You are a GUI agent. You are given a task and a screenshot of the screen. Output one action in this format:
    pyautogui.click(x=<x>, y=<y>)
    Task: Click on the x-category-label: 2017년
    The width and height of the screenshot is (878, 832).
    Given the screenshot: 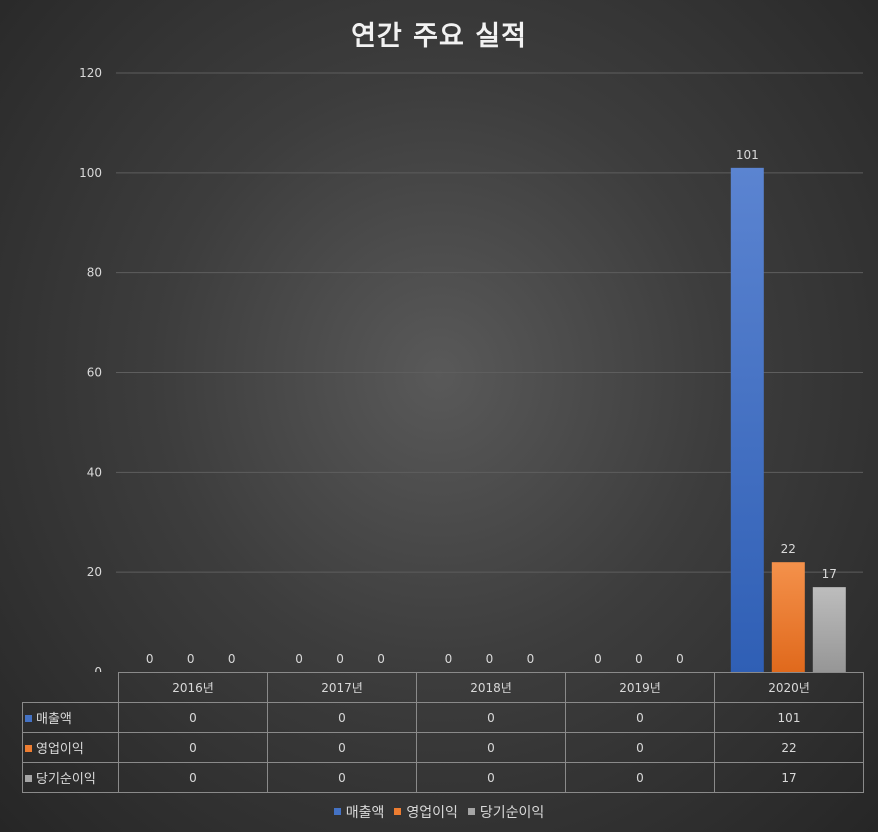 What is the action you would take?
    pyautogui.click(x=342, y=687)
    